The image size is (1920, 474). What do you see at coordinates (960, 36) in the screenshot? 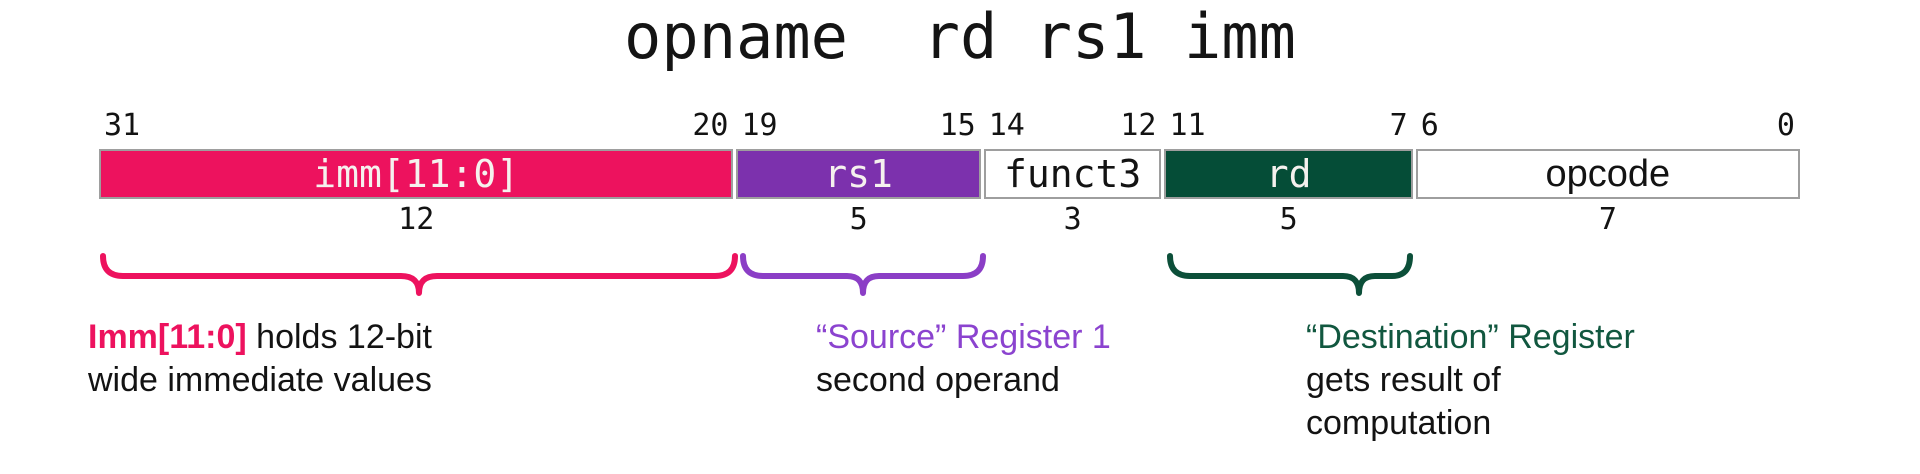
I see `instruction-title: opname rd rs1 imm` at bounding box center [960, 36].